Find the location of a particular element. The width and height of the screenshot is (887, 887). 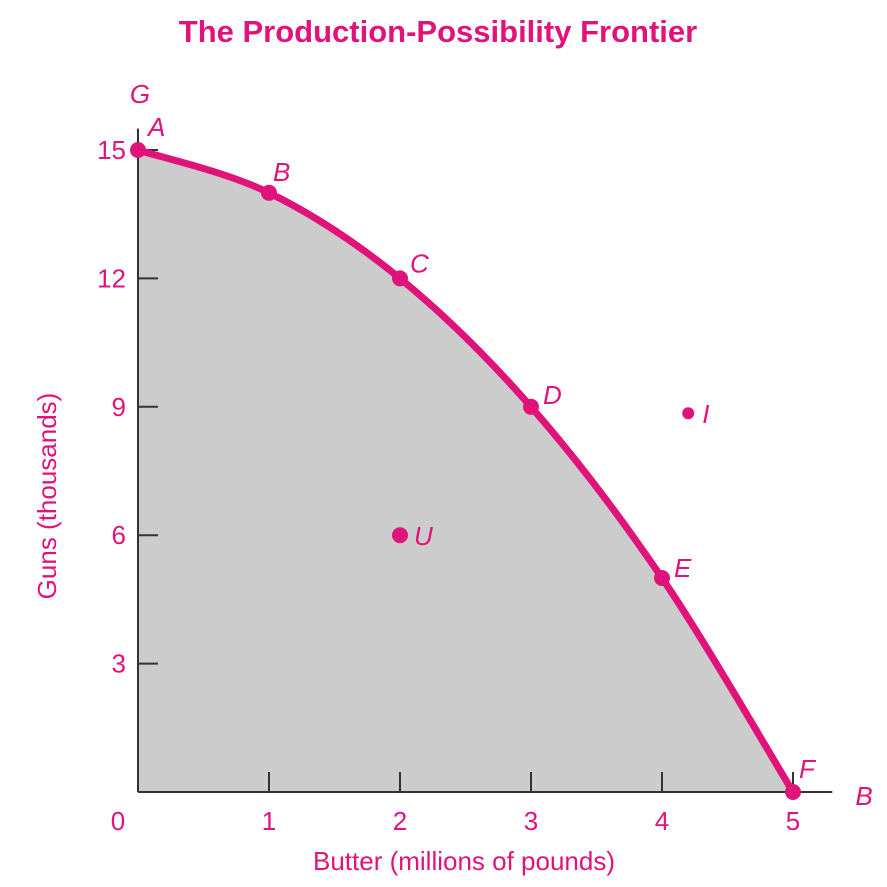

x-tick-label: 5 is located at coordinates (793, 821).